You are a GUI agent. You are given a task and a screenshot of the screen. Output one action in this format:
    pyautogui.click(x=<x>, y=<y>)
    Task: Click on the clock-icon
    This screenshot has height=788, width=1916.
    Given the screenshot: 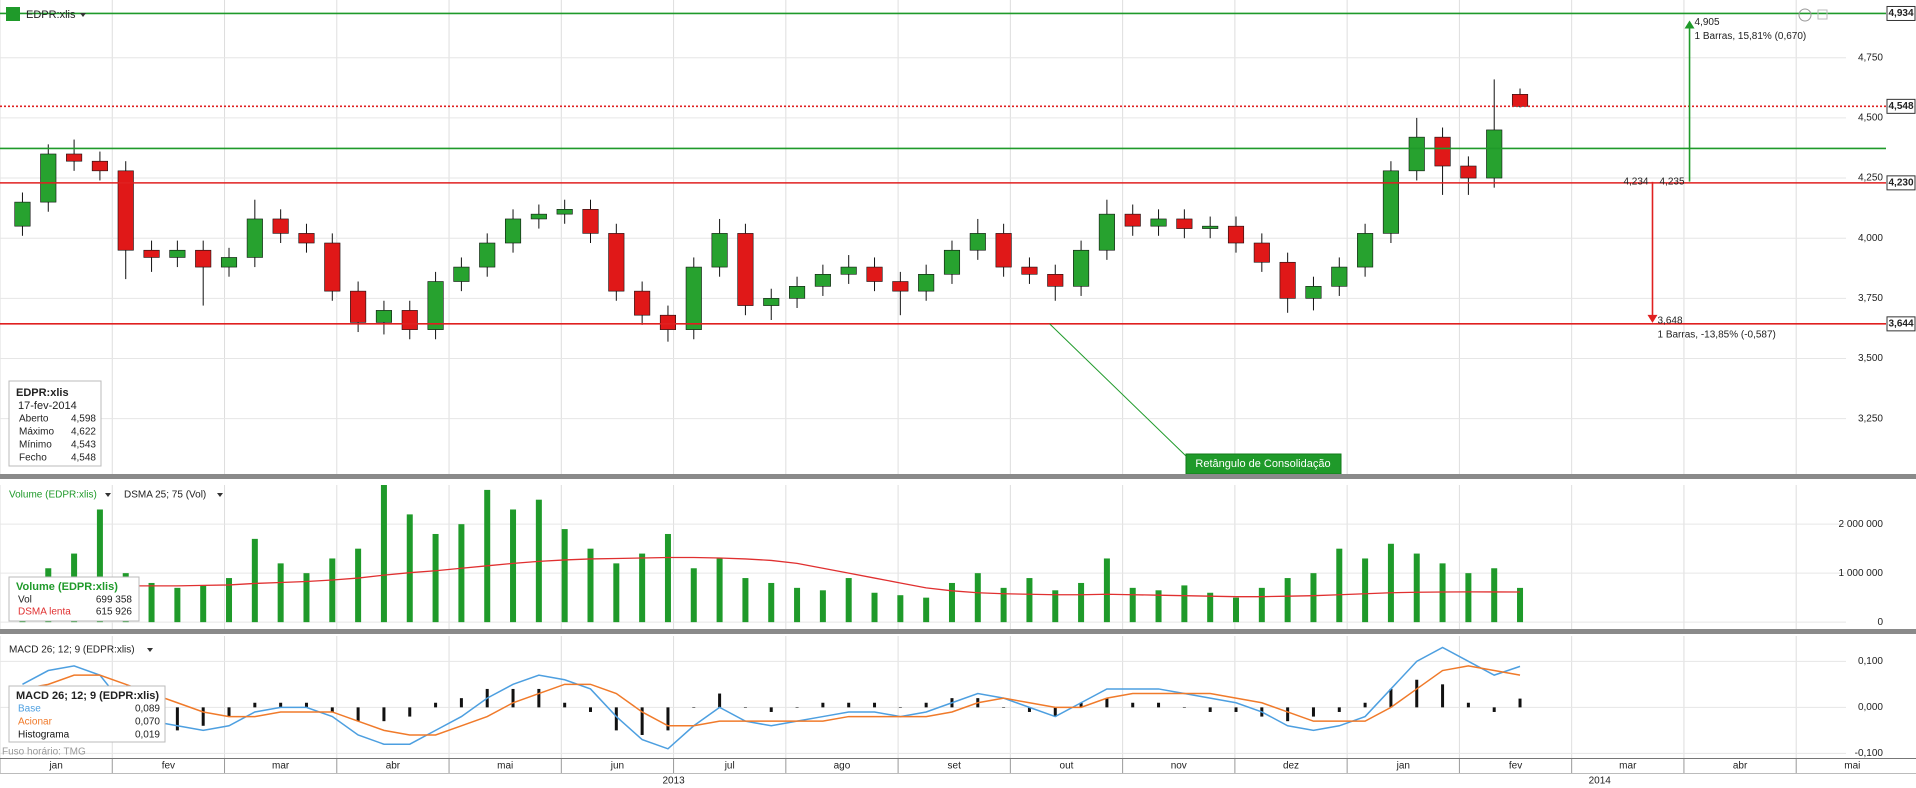 What is the action you would take?
    pyautogui.click(x=1805, y=15)
    